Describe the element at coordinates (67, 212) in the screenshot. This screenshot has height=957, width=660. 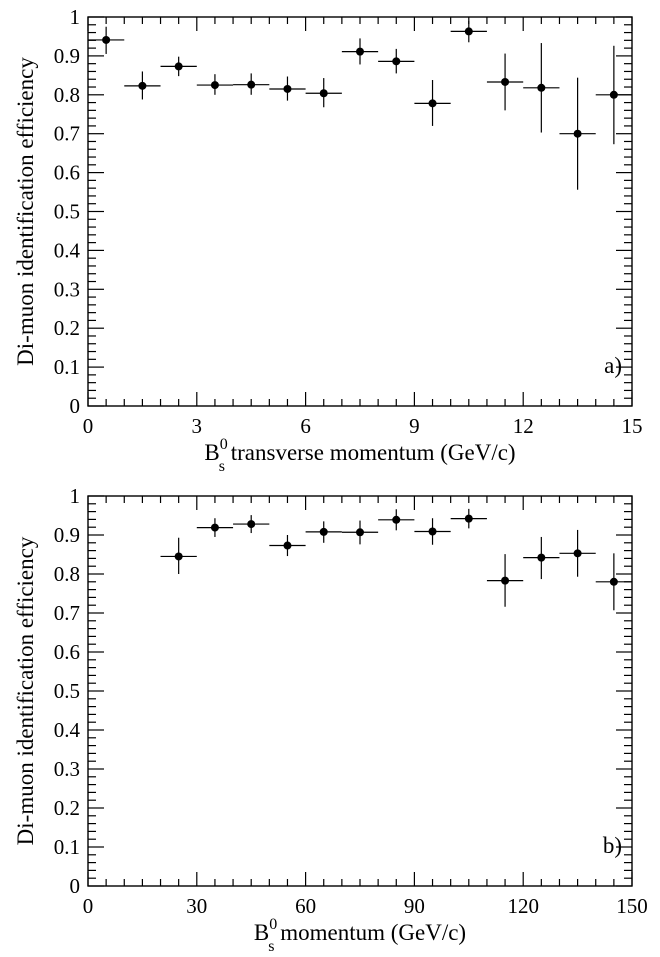
I see `chart-1-ytick-label: 0.5` at that location.